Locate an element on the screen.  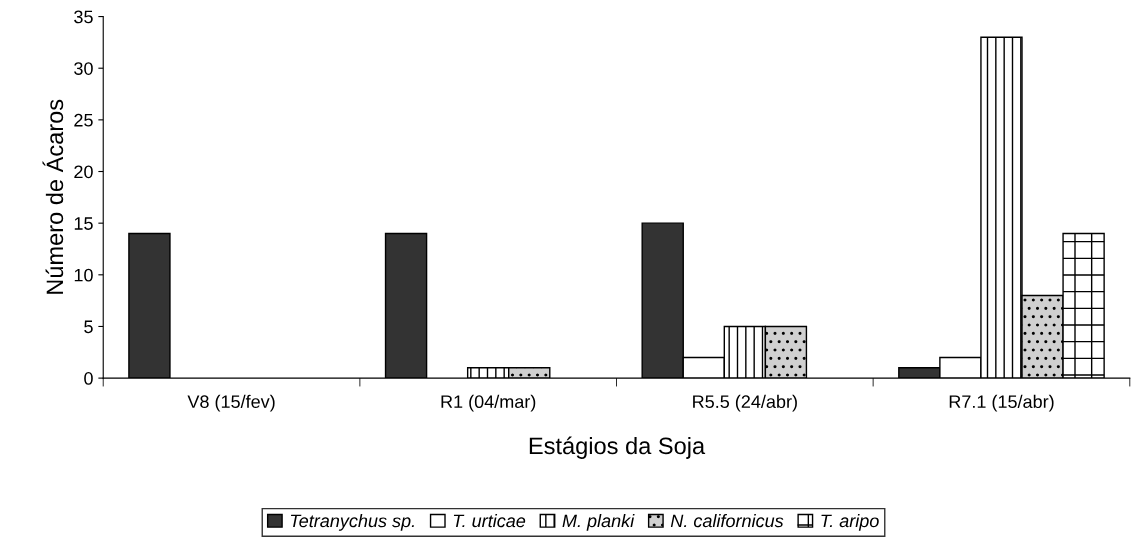
legend-label: T. urticae is located at coordinates (489, 521).